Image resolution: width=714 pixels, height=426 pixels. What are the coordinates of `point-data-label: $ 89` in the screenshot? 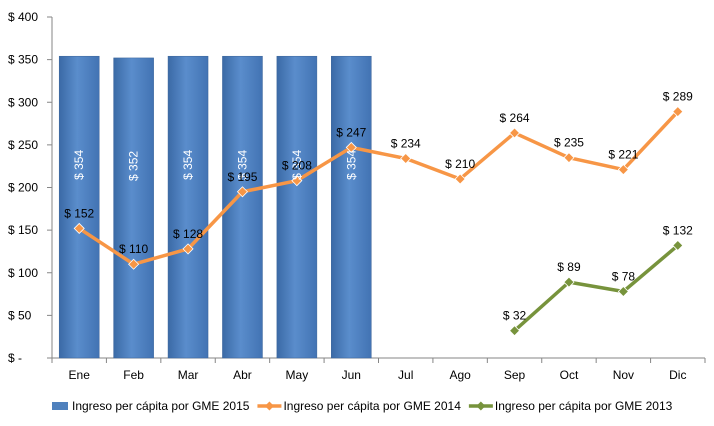 It's located at (569, 267).